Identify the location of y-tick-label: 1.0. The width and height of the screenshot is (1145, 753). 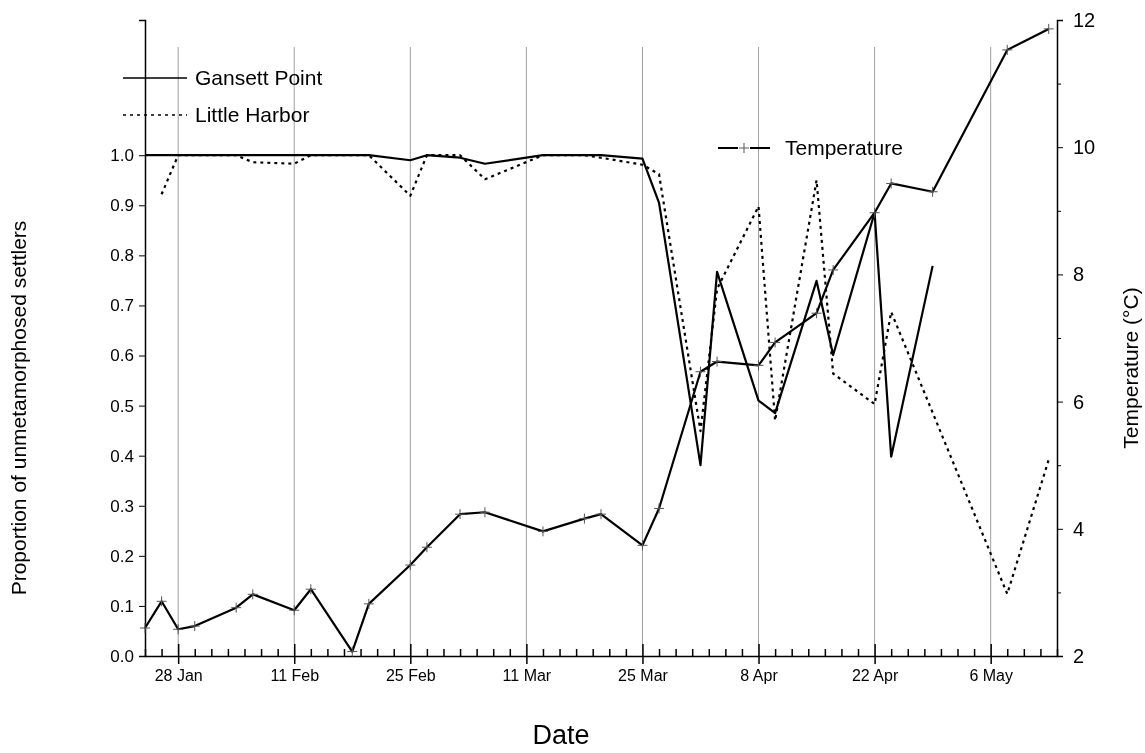
(122, 156).